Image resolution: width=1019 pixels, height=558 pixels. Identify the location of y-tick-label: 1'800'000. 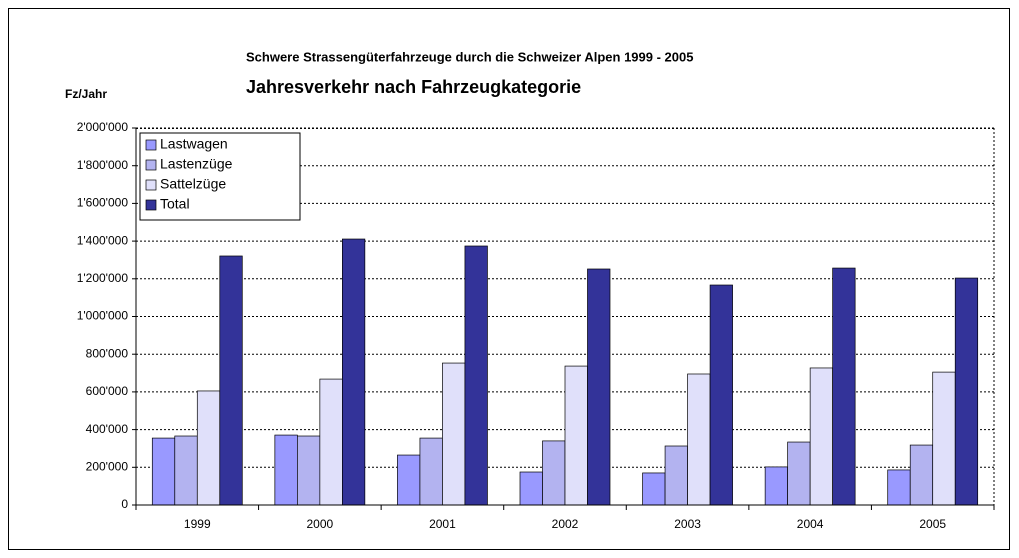
(103, 165).